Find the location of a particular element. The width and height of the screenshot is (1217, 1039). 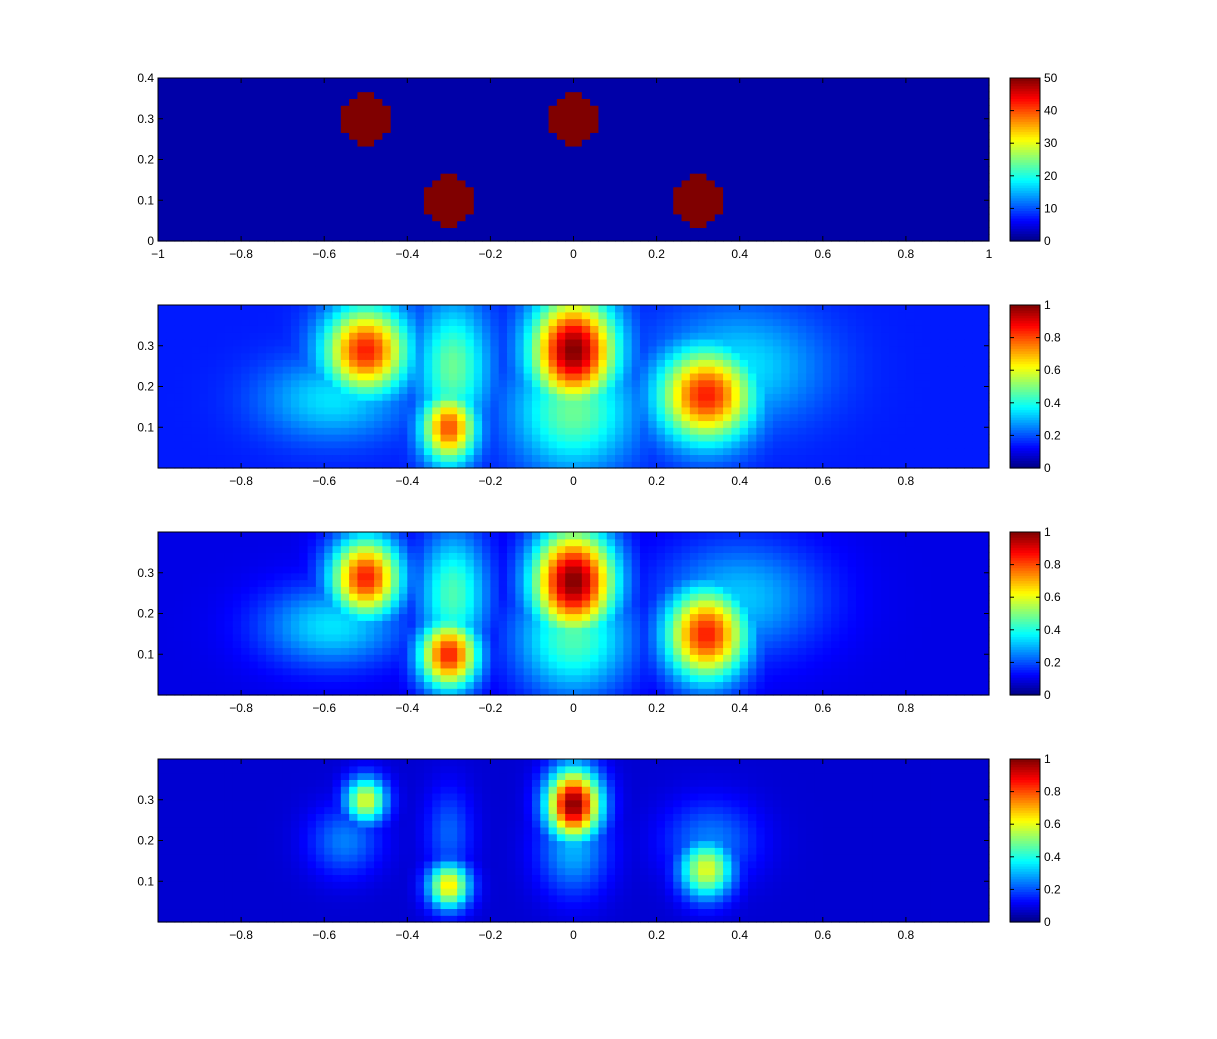

x-tick-label: −0.6 is located at coordinates (324, 254).